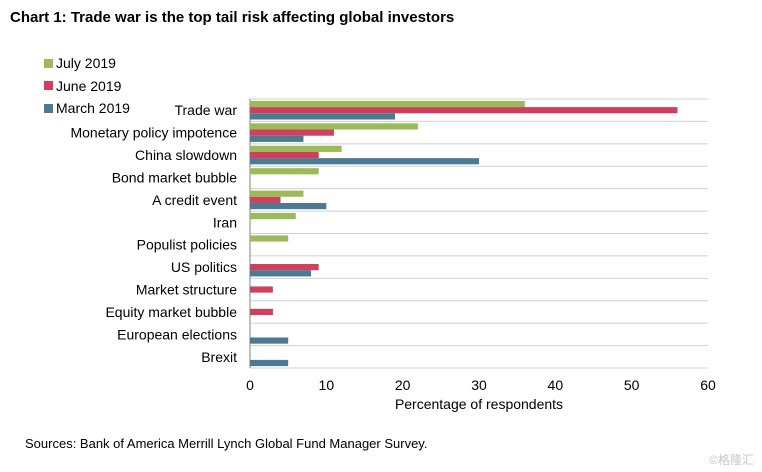 The height and width of the screenshot is (472, 762). I want to click on bar-june-2019-market-structure, so click(261, 289).